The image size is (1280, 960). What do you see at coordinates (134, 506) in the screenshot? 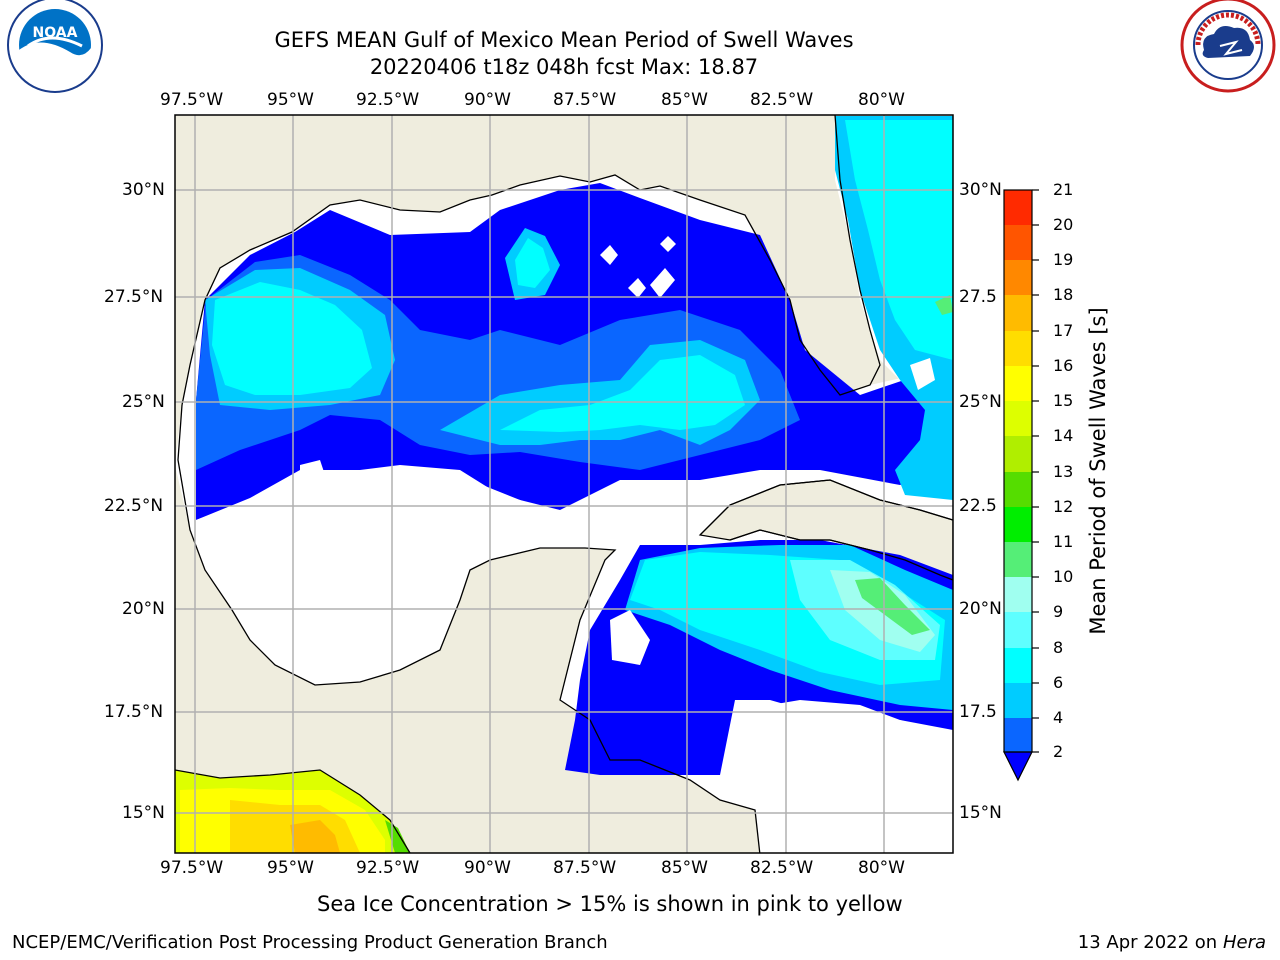
I see `lat-tick-left: 22.5°N` at bounding box center [134, 506].